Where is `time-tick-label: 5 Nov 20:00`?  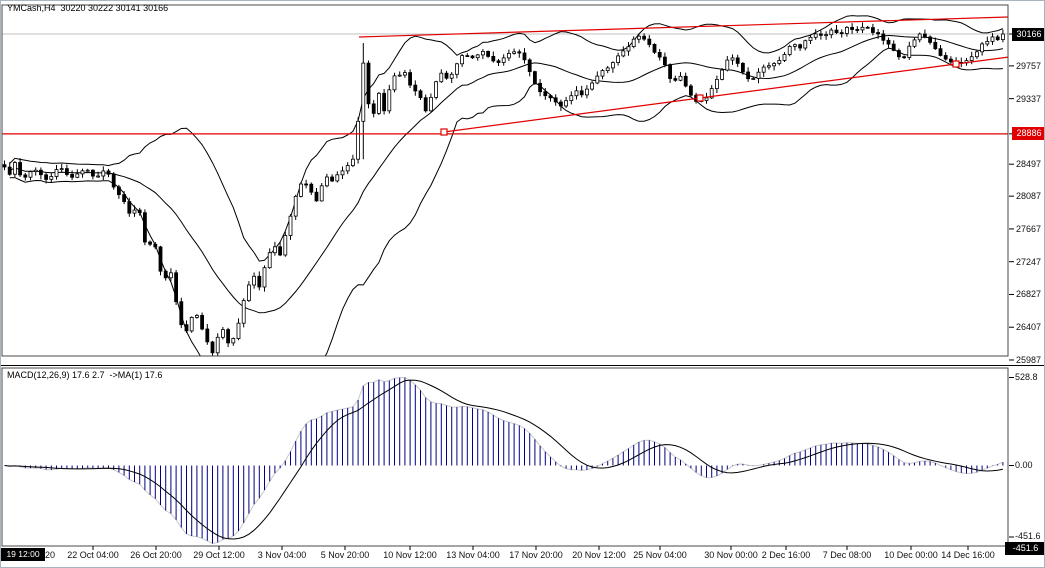
time-tick-label: 5 Nov 20:00 is located at coordinates (345, 555).